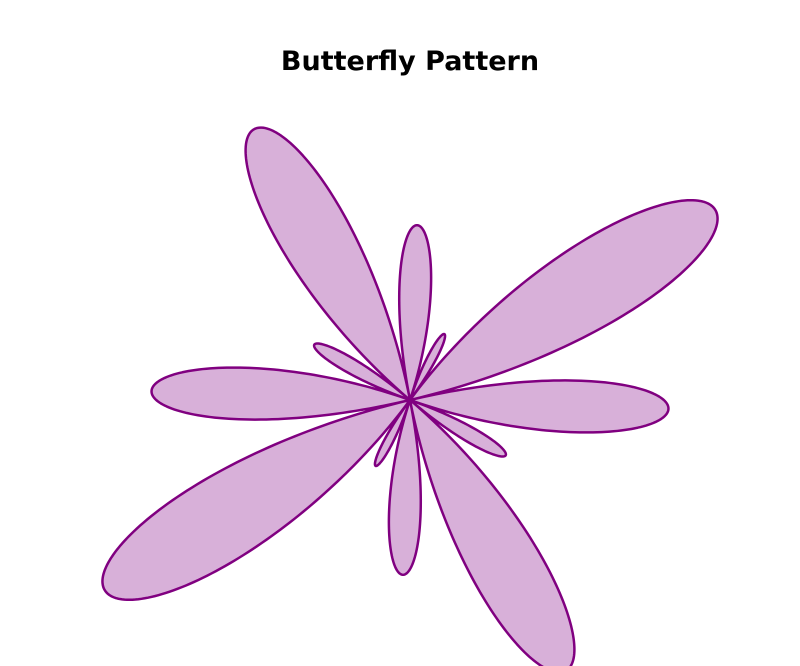  I want to click on chart-title: Butterfly Pattern, so click(410, 61).